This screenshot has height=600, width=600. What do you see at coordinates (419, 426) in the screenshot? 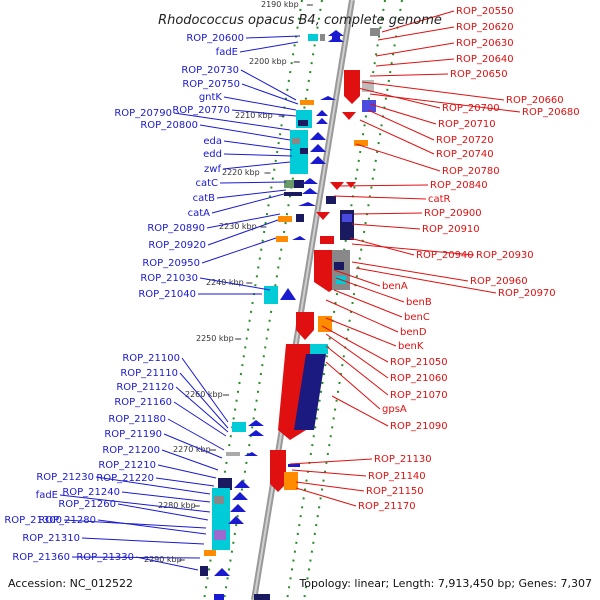
I see `gene-label-rop_21090: ROP_21090` at bounding box center [419, 426].